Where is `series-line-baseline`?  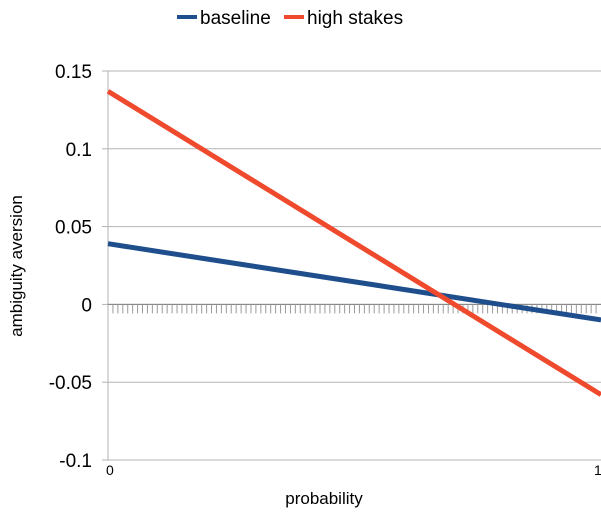
series-line-baseline is located at coordinates (354, 282).